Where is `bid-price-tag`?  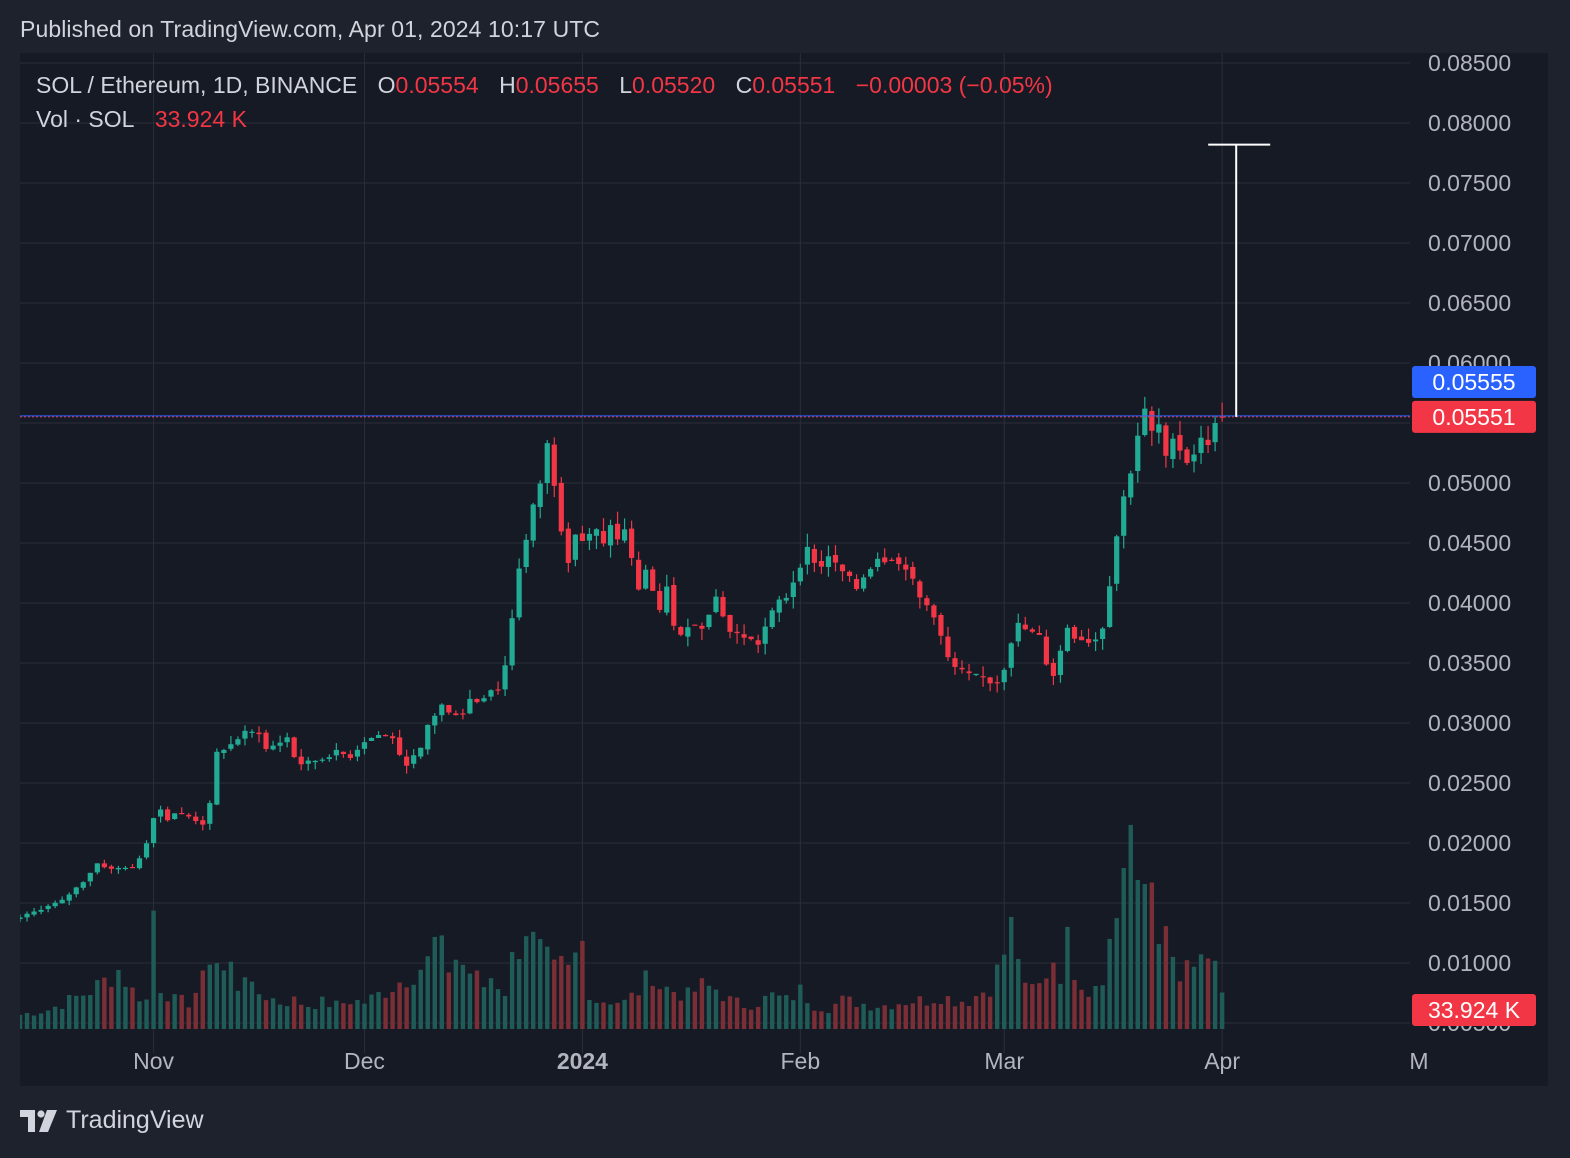 bid-price-tag is located at coordinates (1474, 382).